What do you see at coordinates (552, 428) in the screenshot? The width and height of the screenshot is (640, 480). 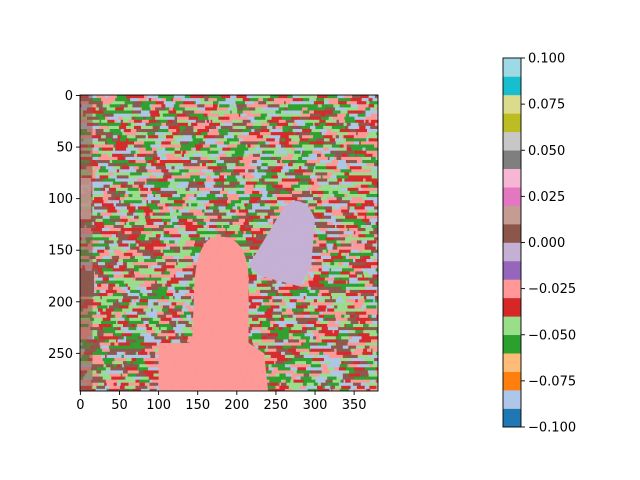 I see `colorbar-tick-label: −0.100` at bounding box center [552, 428].